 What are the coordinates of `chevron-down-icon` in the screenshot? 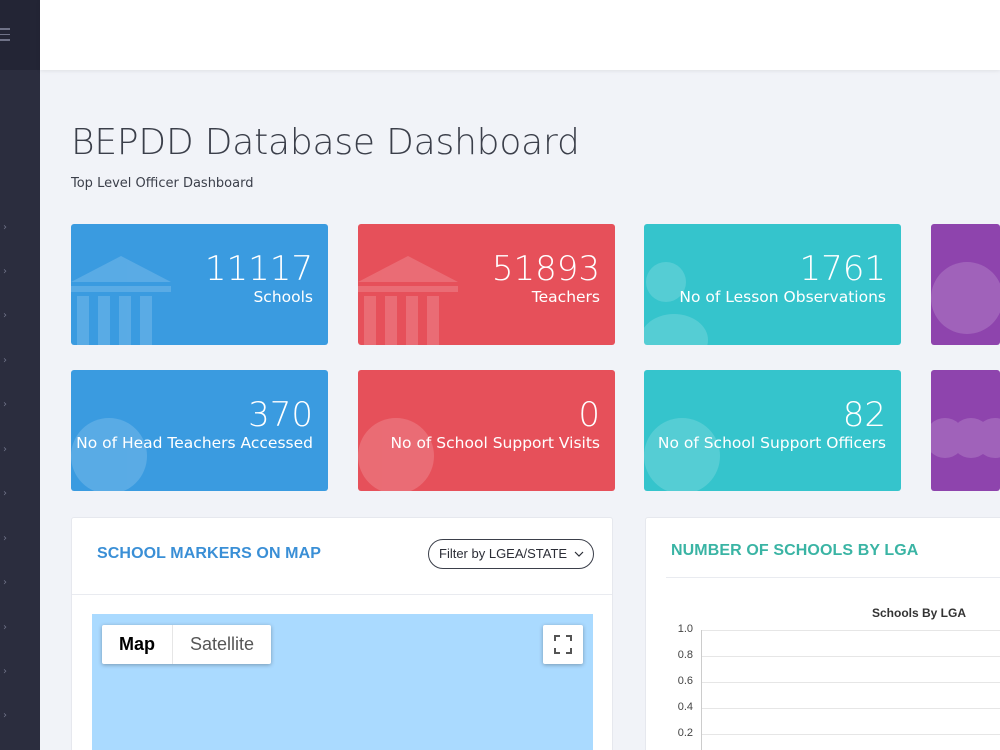 It's located at (579, 554).